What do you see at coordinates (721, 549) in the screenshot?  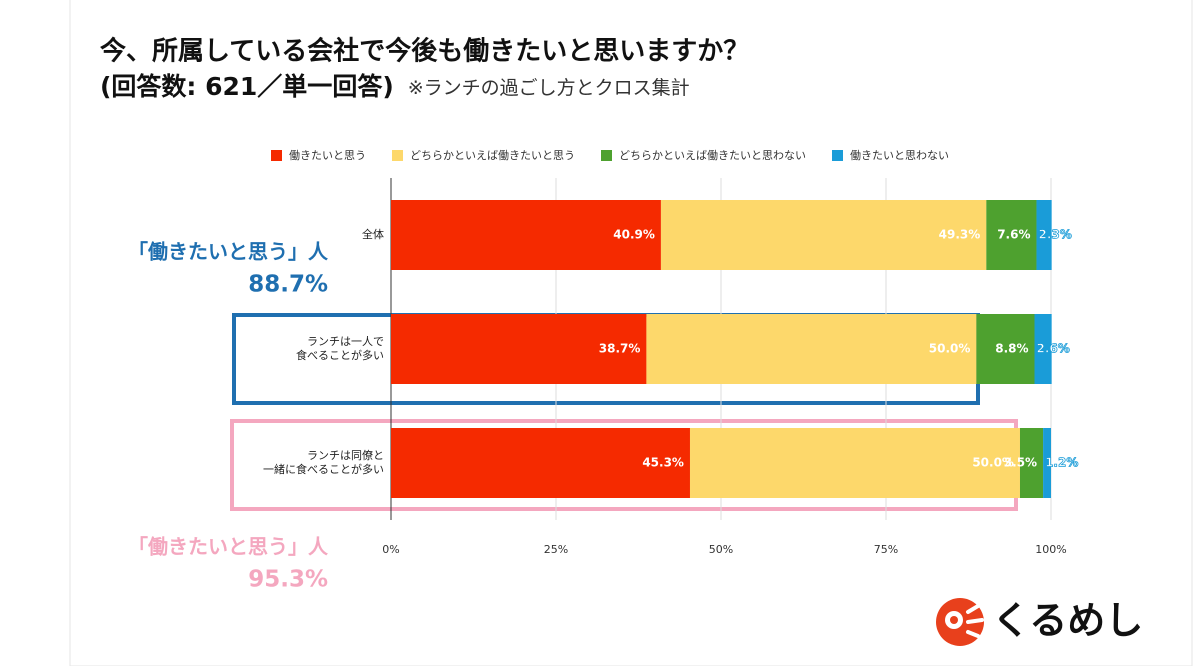 I see `x-tick-label: 50%` at bounding box center [721, 549].